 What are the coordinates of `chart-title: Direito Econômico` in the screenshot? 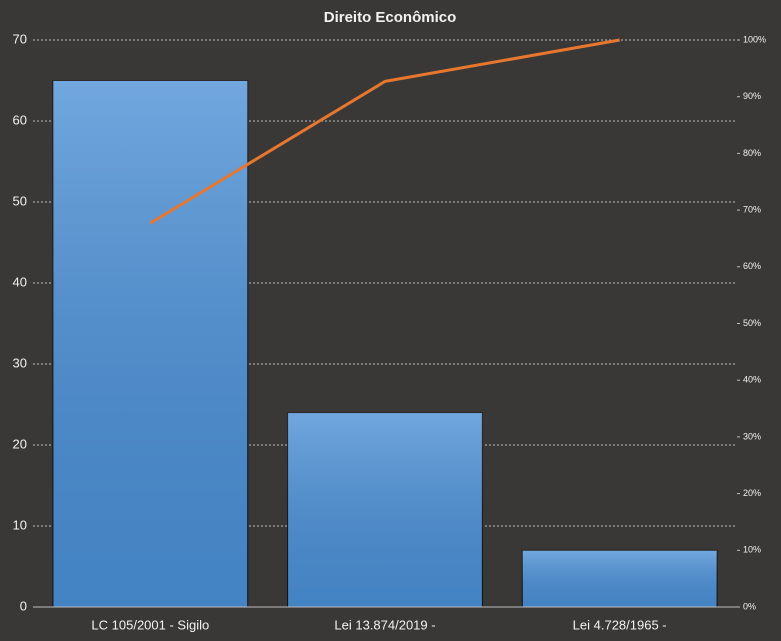 It's located at (390, 17).